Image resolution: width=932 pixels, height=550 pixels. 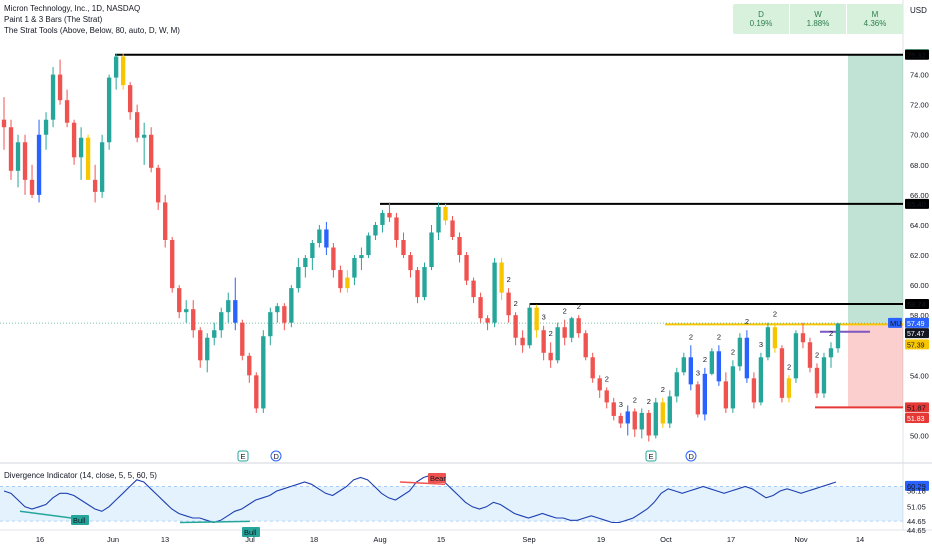 What do you see at coordinates (818, 23) in the screenshot?
I see `strat-cell-value: 1.88%` at bounding box center [818, 23].